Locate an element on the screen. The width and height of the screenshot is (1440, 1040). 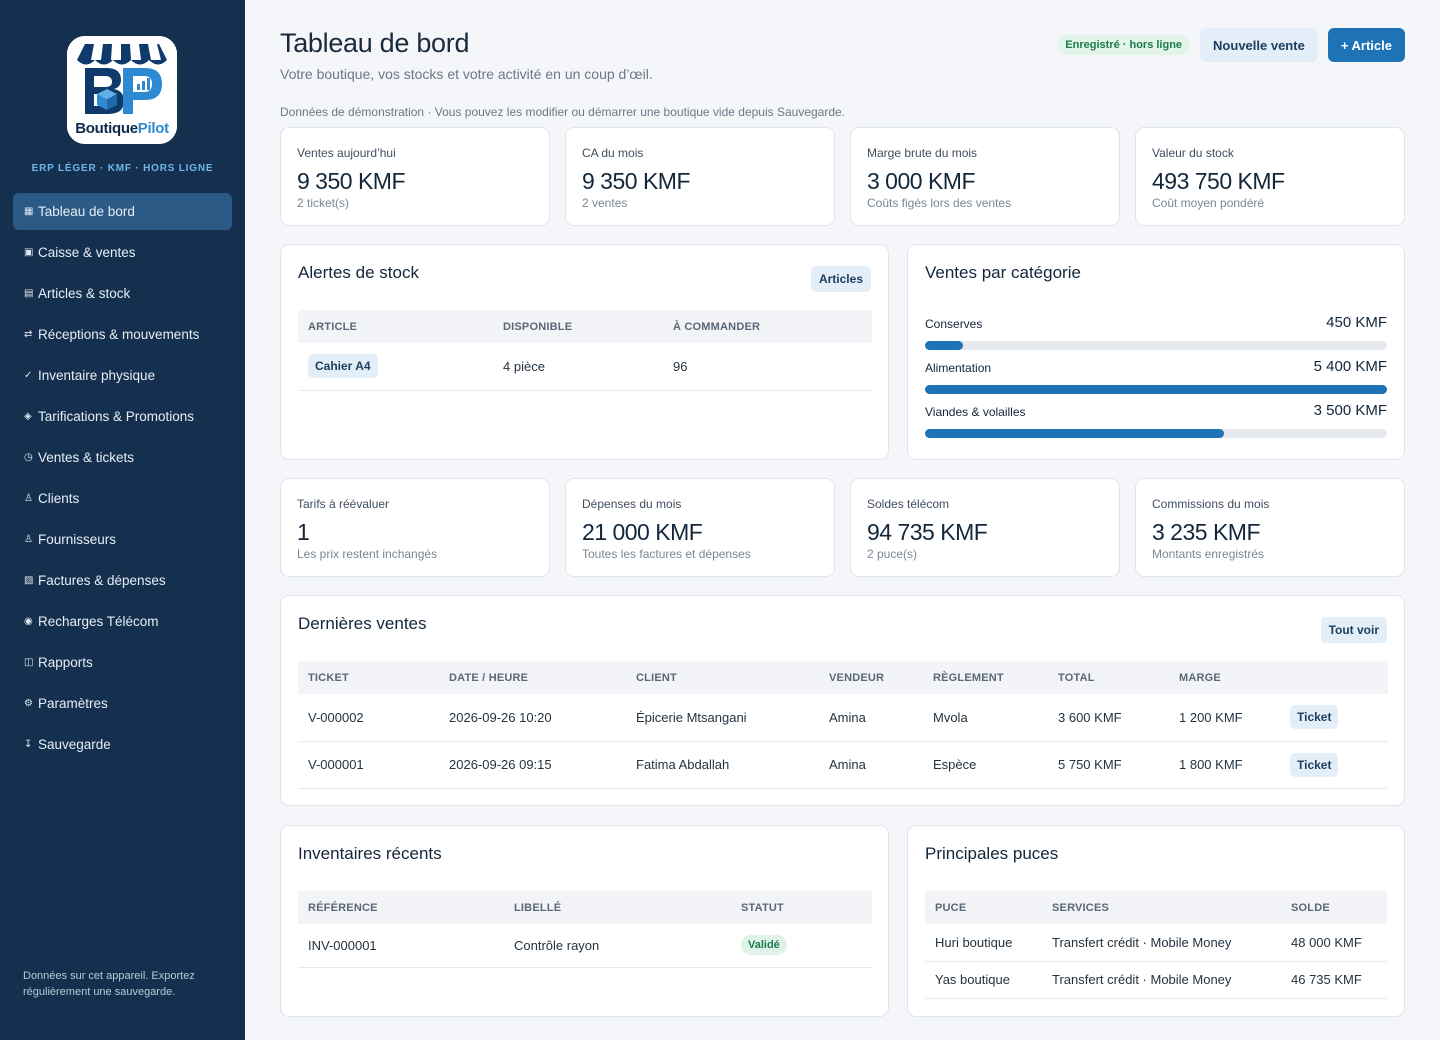
sidebar-item-sales-tickets: ◷ Ventes & tickets is located at coordinates (122, 457).